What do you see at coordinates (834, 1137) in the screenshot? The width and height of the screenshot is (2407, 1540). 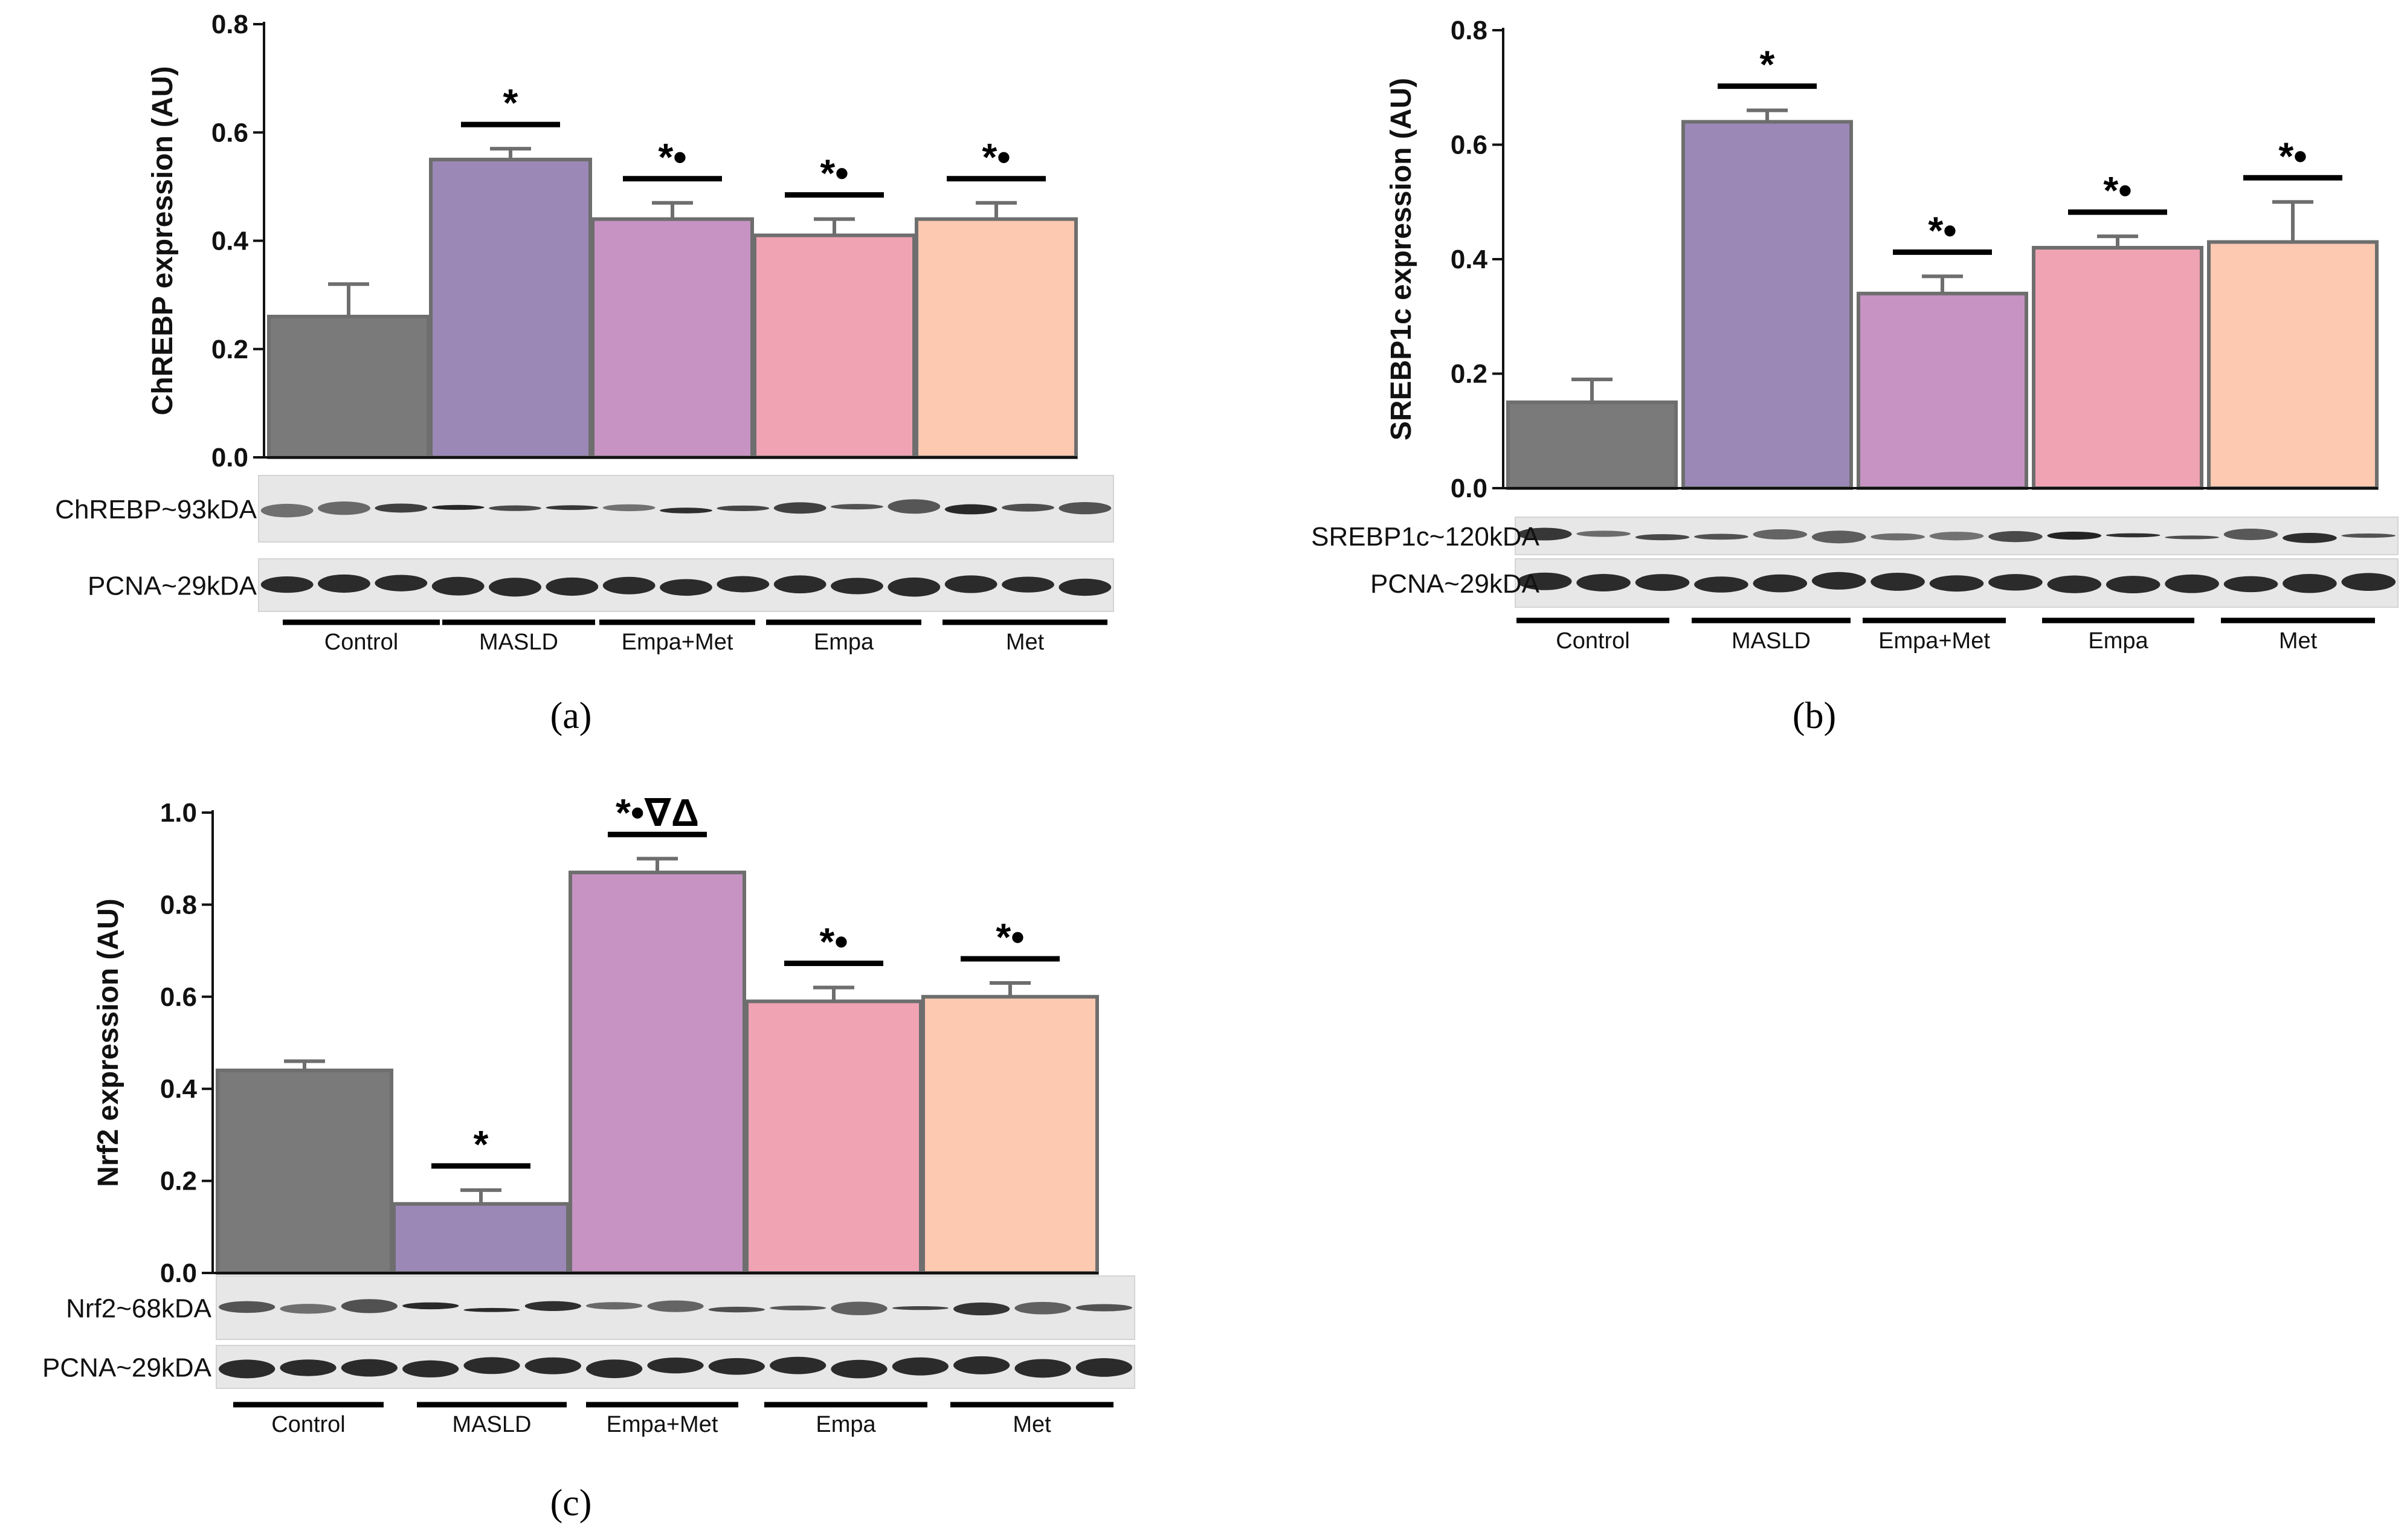 I see `bar-empa` at bounding box center [834, 1137].